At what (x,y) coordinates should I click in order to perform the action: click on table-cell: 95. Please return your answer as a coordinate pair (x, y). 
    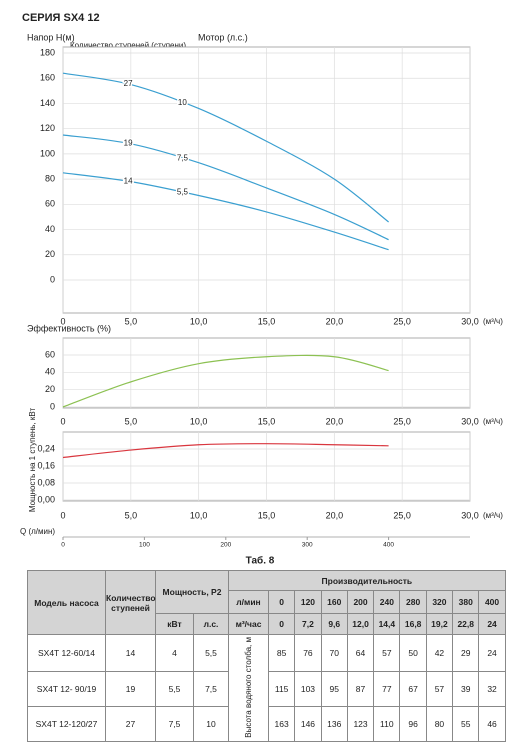
    Looking at the image, I should click on (334, 689).